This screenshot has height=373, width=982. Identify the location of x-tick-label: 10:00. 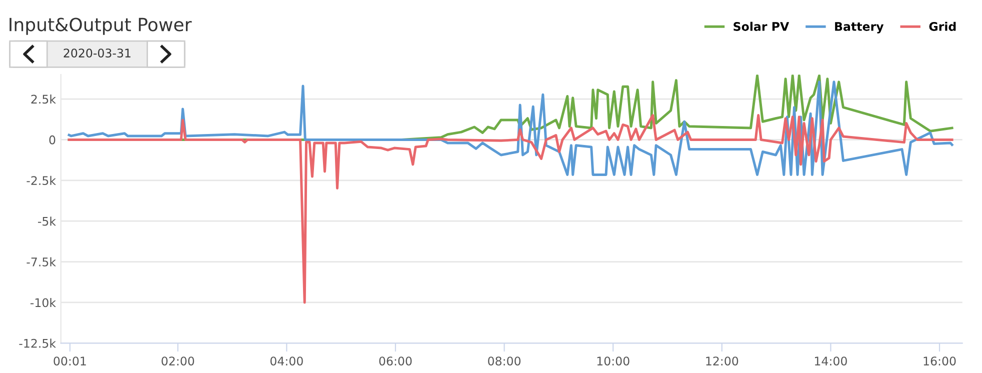
(613, 361).